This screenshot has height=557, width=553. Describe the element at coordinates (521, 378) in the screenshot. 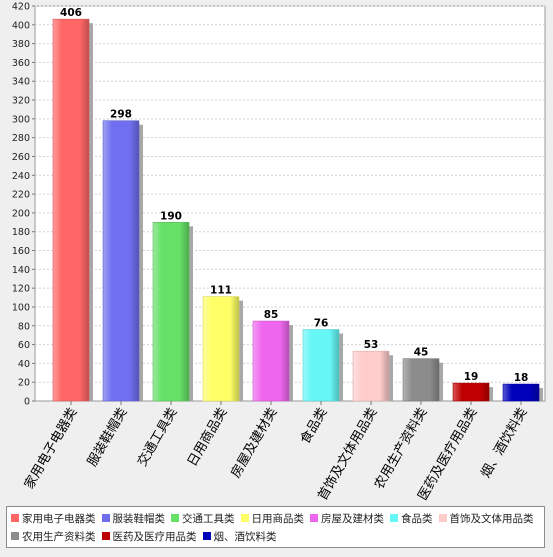

I see `data-label: 18` at that location.